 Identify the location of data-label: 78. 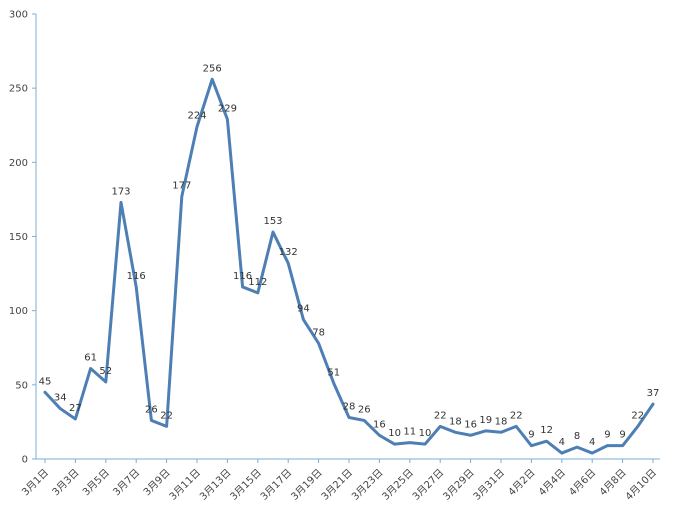
(318, 332).